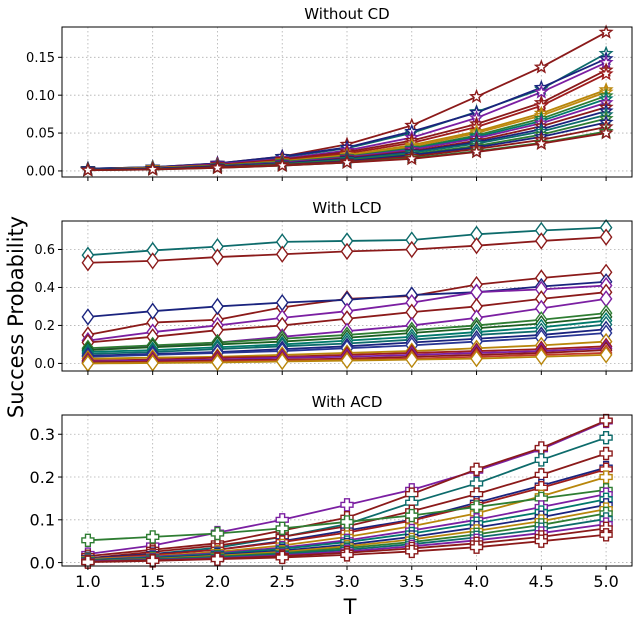 This screenshot has width=634, height=618. What do you see at coordinates (350, 606) in the screenshot?
I see `figure-x-axis-label: T` at bounding box center [350, 606].